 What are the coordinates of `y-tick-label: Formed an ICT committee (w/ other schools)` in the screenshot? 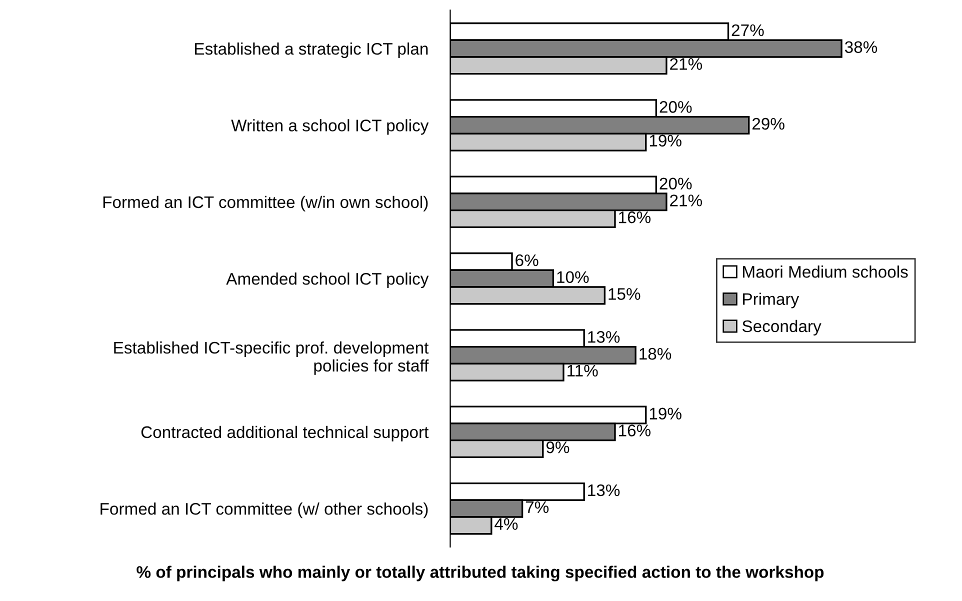 It's located at (264, 510).